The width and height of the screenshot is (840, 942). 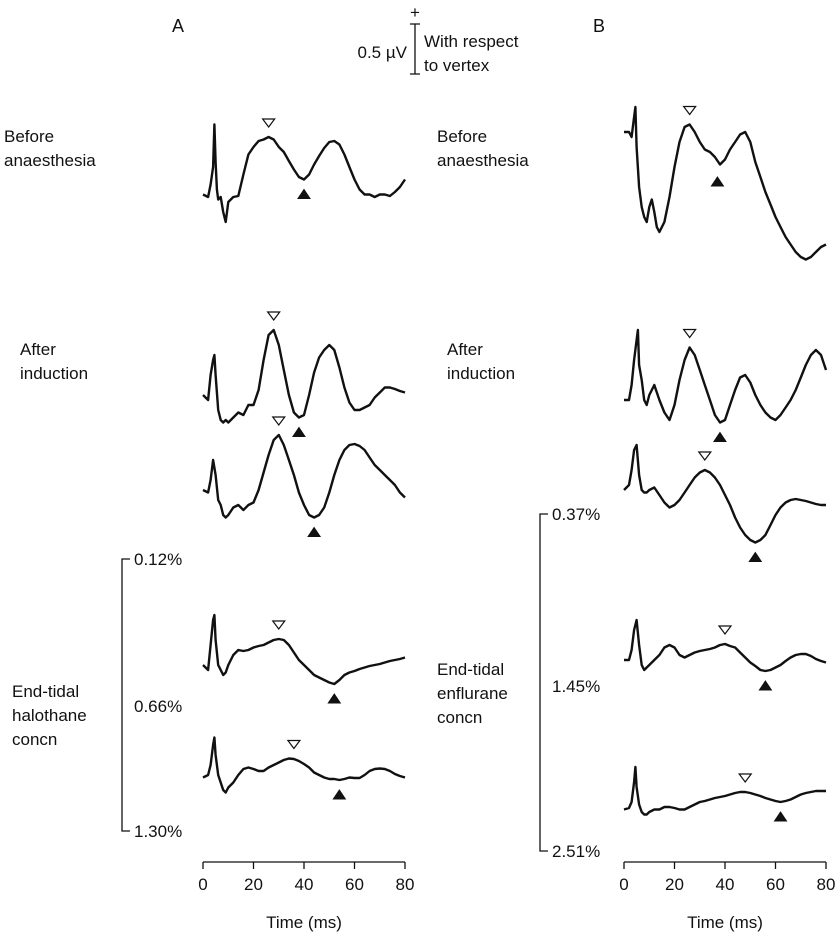 What do you see at coordinates (576, 514) in the screenshot?
I see `concentration-label: 0.37%` at bounding box center [576, 514].